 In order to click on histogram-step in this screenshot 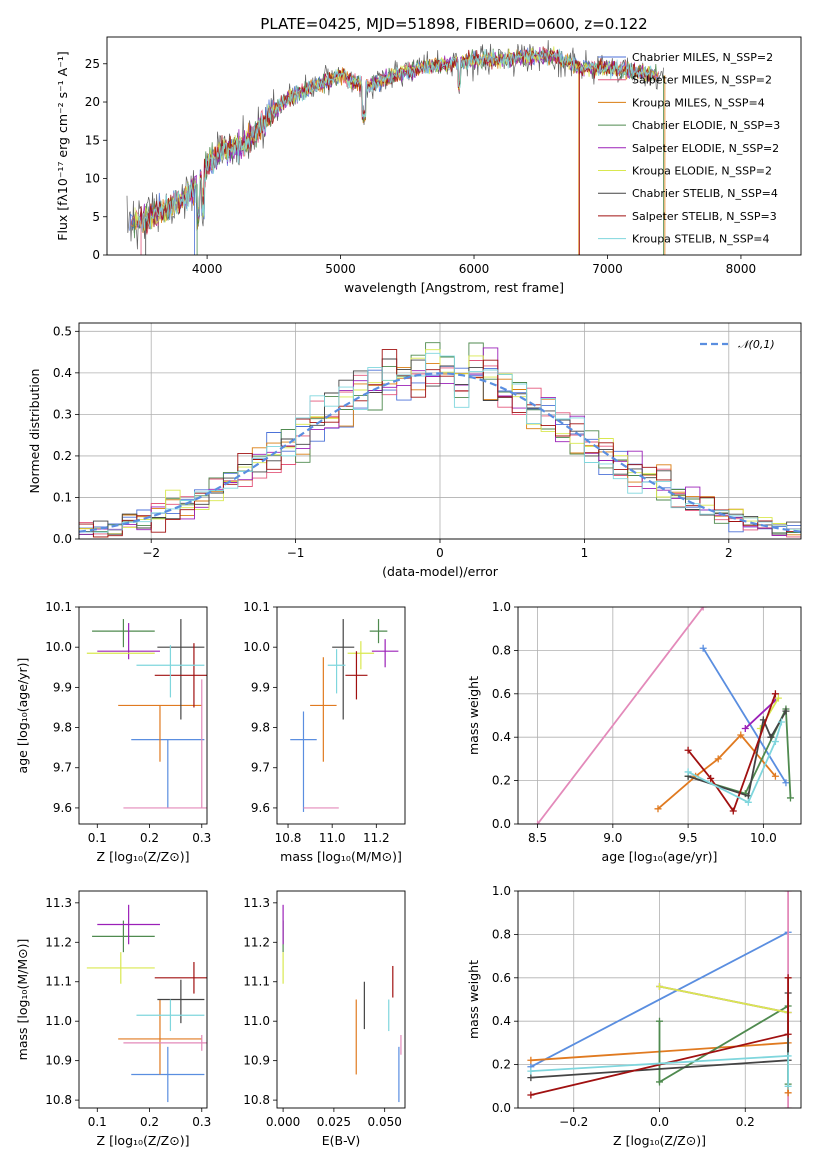, I will do `click(440, 442)`.